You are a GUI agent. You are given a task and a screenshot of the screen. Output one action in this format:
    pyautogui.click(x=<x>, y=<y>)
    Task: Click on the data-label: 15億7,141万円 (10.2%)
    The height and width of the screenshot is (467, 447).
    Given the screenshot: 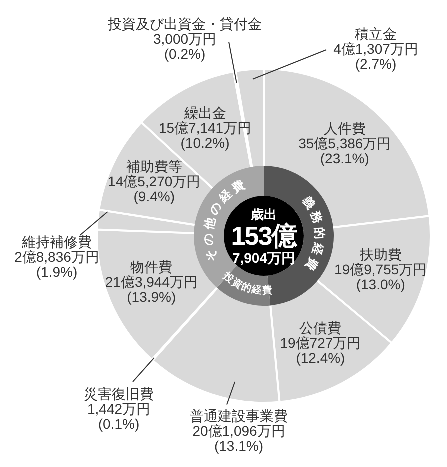 What is the action you would take?
    pyautogui.click(x=205, y=136)
    